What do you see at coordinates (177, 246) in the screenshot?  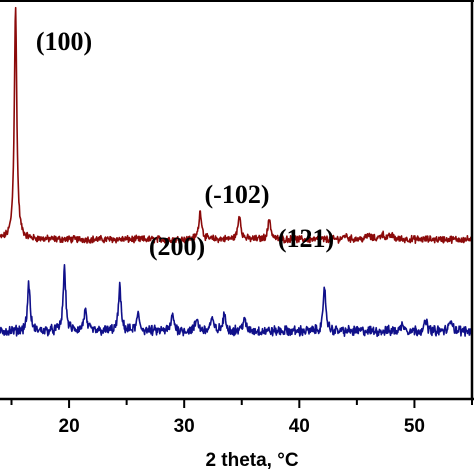 I see `peak-annotation: (200)` at bounding box center [177, 246].